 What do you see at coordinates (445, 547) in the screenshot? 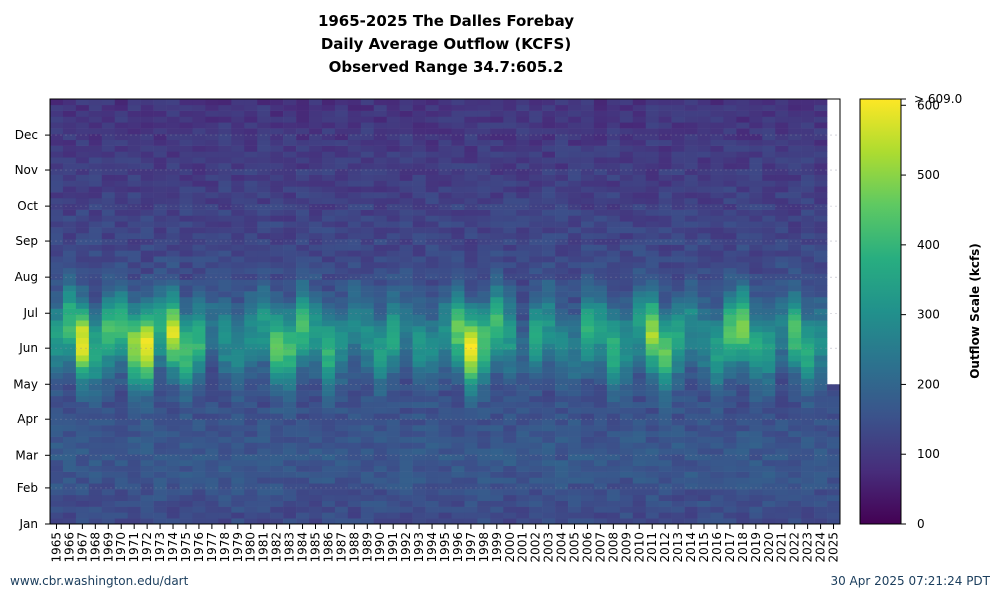
I see `x-tick-label: 1995` at bounding box center [445, 547].